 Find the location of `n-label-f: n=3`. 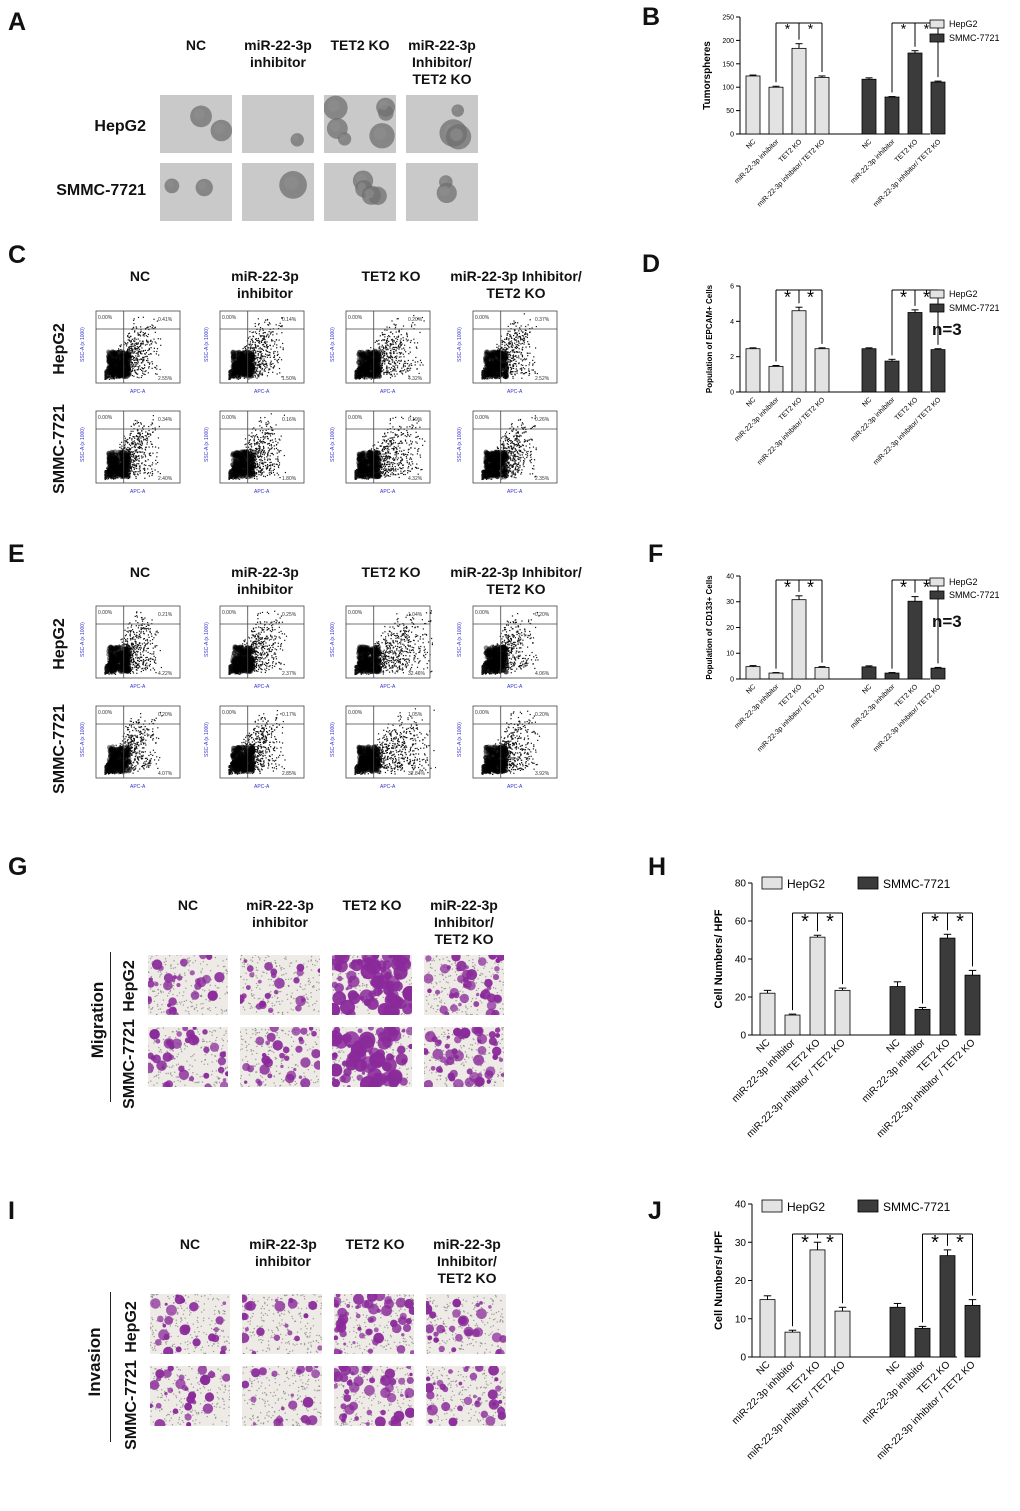

n-label-f: n=3 is located at coordinates (947, 622).